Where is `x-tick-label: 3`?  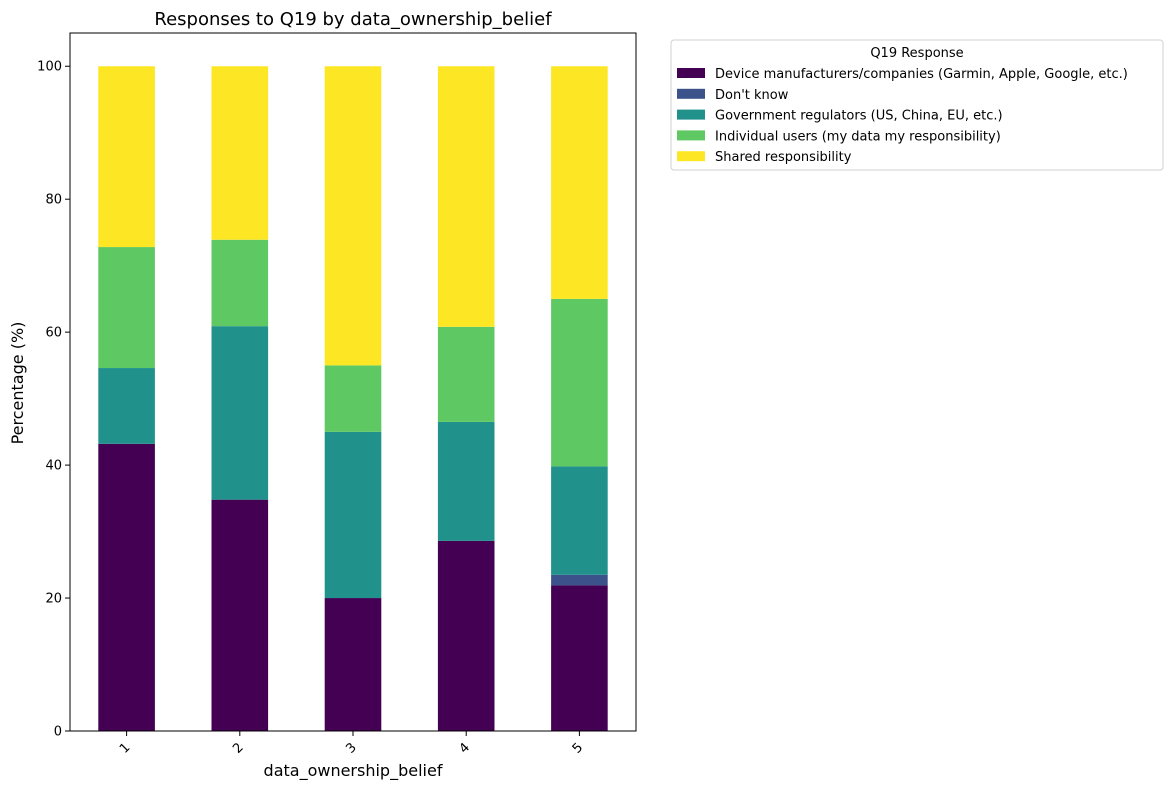 x-tick-label: 3 is located at coordinates (351, 748).